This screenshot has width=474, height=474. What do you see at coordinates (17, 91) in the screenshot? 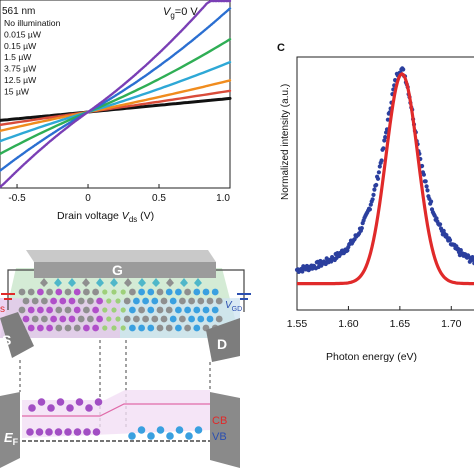
I see `legend-entry-6: 15 µW` at bounding box center [17, 91].